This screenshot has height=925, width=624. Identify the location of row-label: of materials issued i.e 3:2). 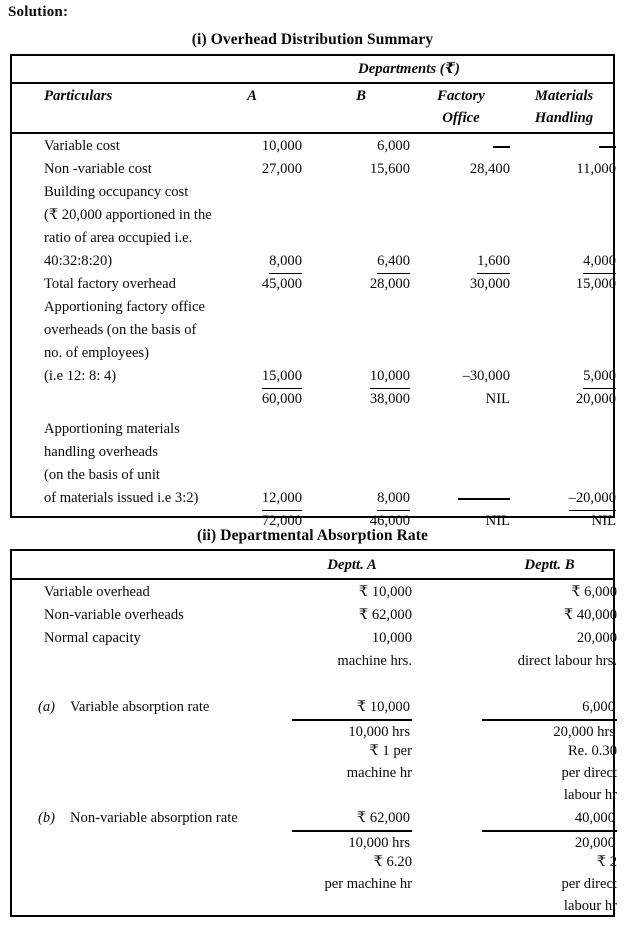
(121, 498).